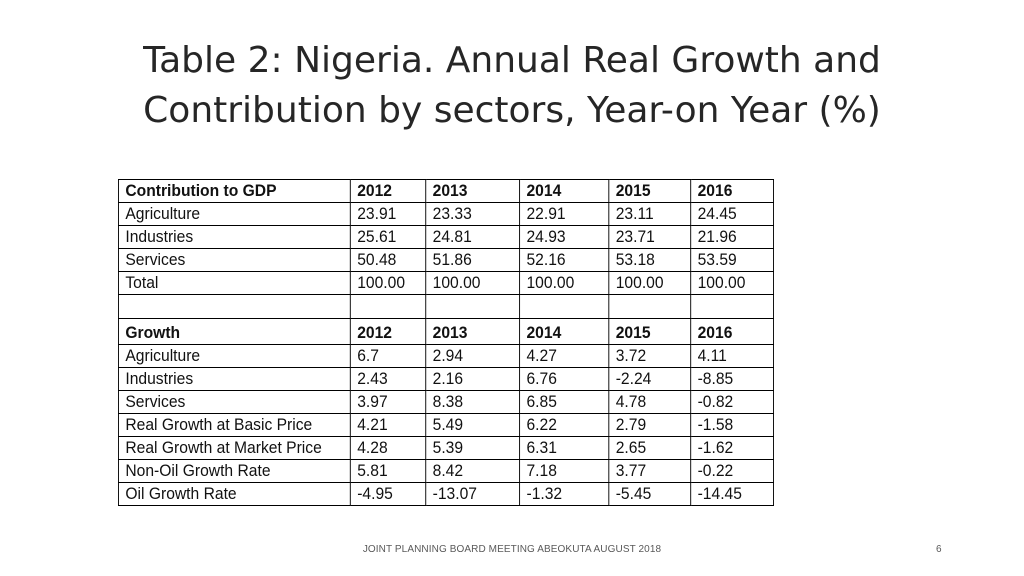 The height and width of the screenshot is (576, 1024). Describe the element at coordinates (473, 448) in the screenshot. I see `growth-cell: 5.39` at that location.